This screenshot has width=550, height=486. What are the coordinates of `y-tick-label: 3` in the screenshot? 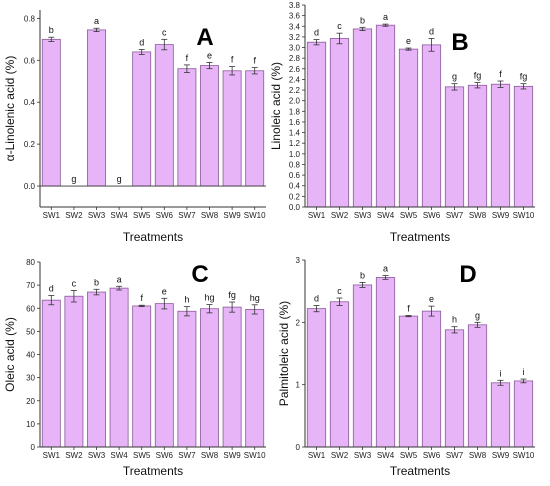 It's located at (298, 260).